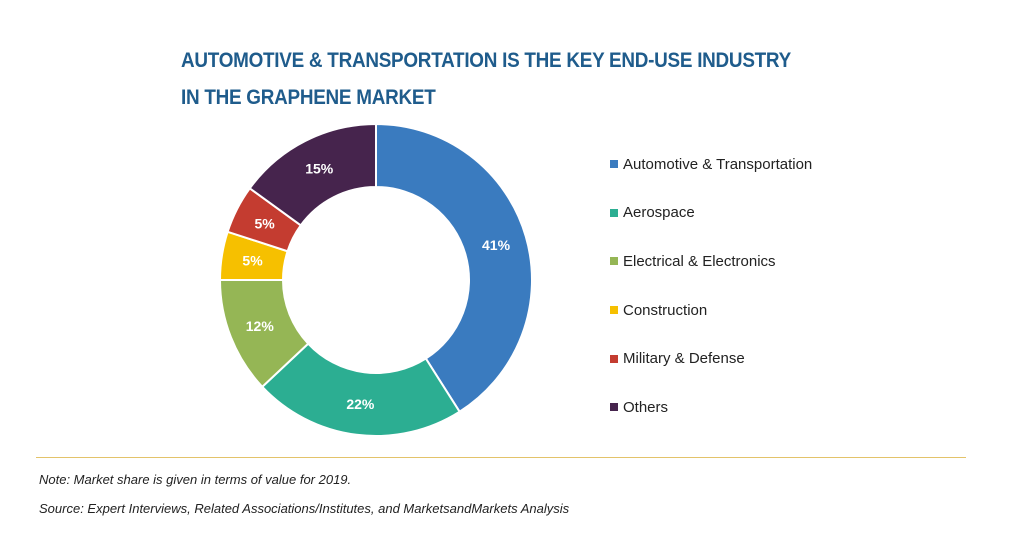 The height and width of the screenshot is (555, 1024). What do you see at coordinates (659, 213) in the screenshot?
I see `legend-label-1: Aerospace` at bounding box center [659, 213].